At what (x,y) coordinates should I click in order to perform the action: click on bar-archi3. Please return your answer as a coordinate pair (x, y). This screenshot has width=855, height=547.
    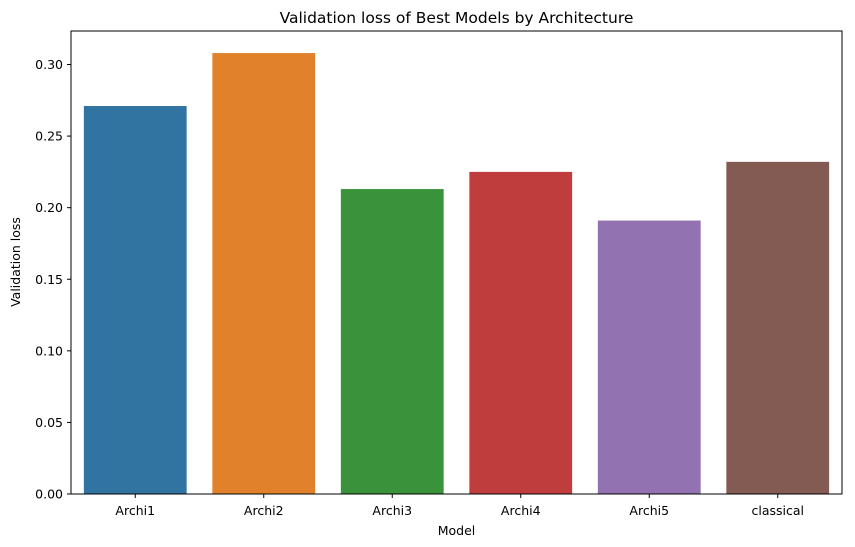
    Looking at the image, I should click on (392, 341).